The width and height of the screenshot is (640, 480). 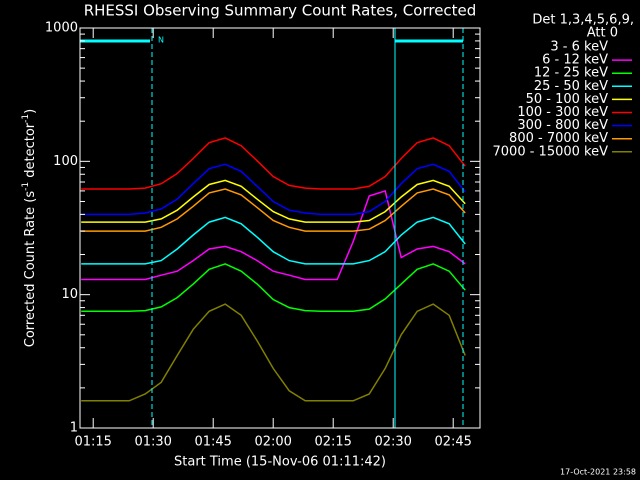 I want to click on y-tick-label: 100, so click(x=65, y=161).